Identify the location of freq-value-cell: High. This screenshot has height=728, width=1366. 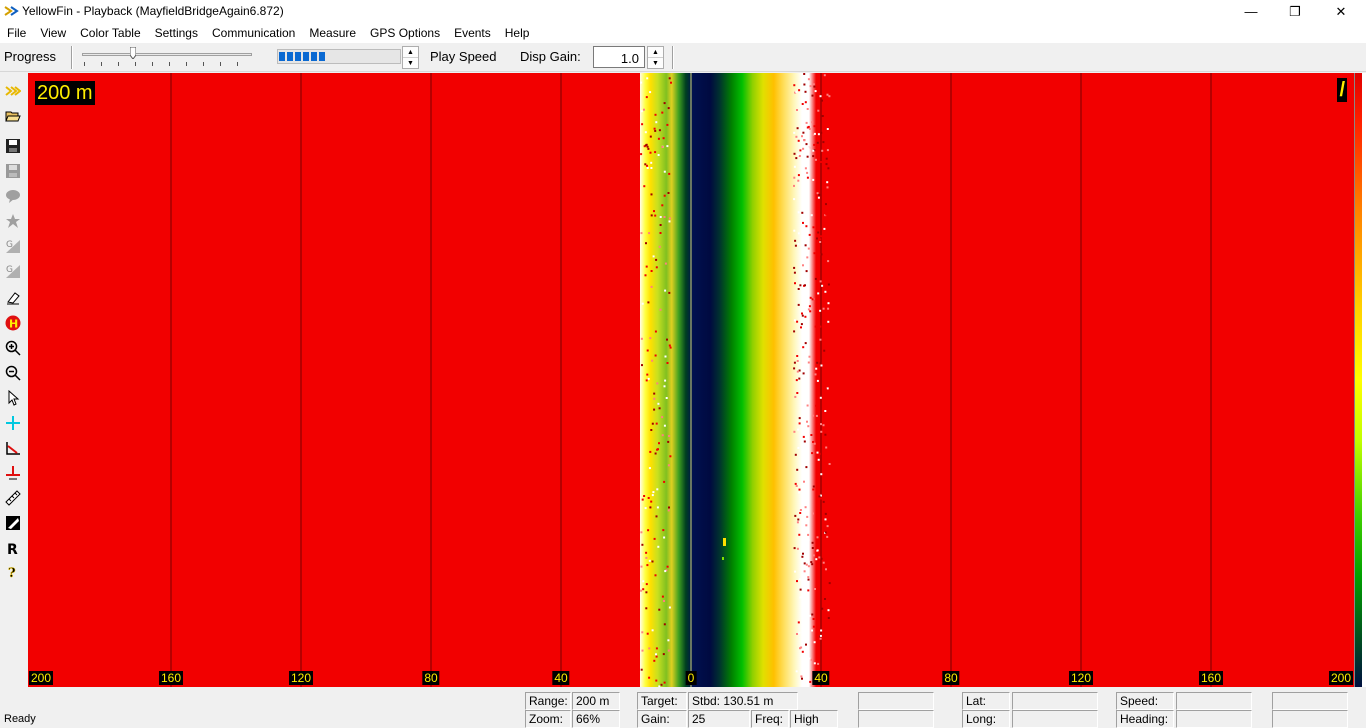
(814, 719).